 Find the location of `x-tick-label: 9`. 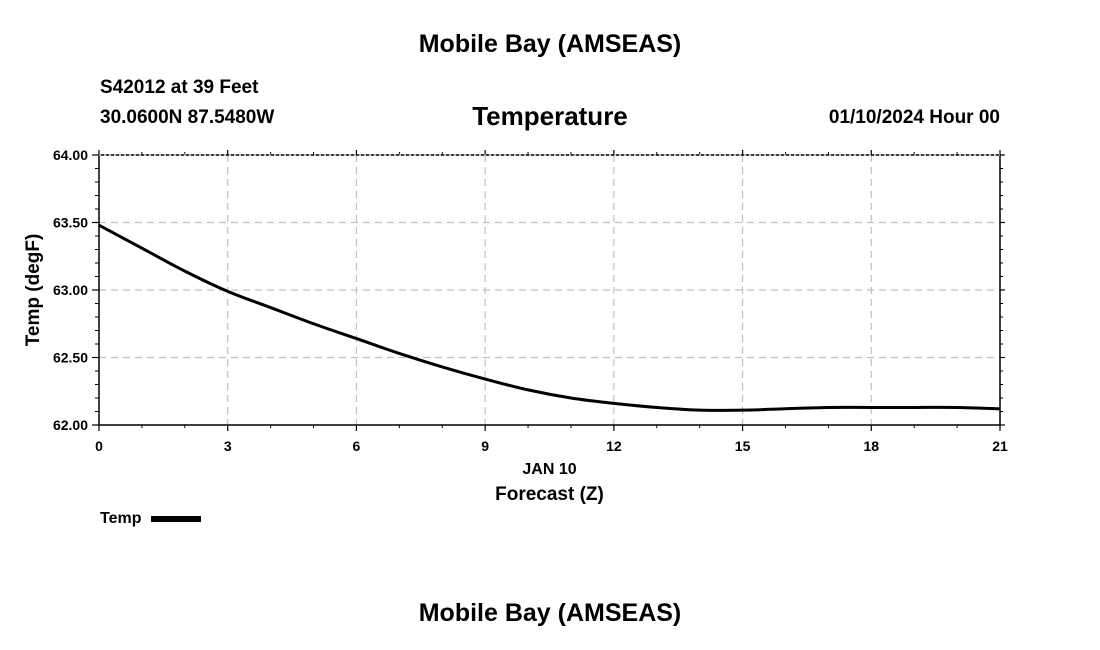

x-tick-label: 9 is located at coordinates (485, 446).